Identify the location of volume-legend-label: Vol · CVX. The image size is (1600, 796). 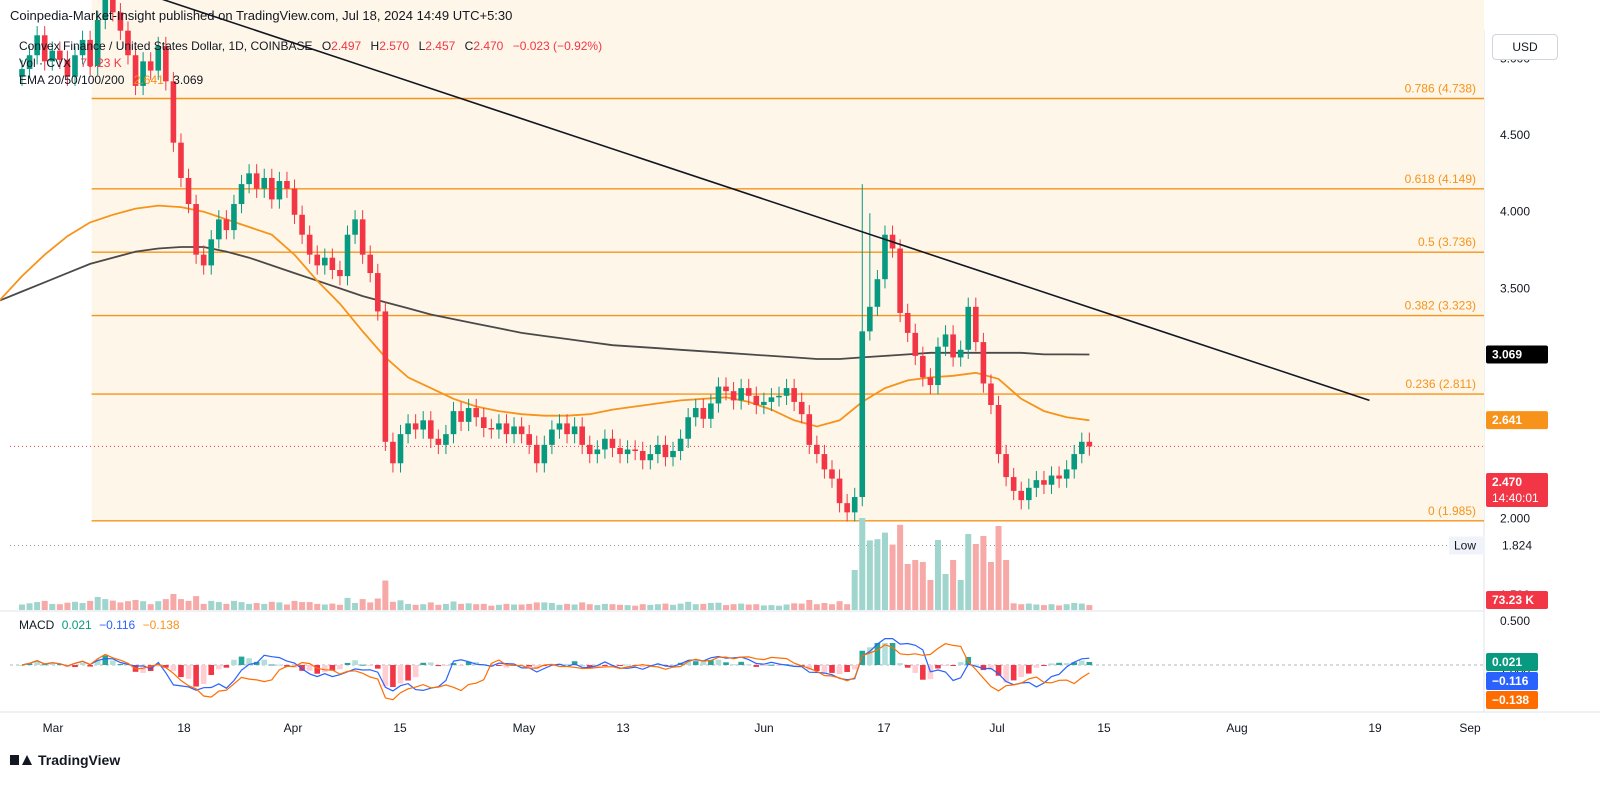
(45, 63).